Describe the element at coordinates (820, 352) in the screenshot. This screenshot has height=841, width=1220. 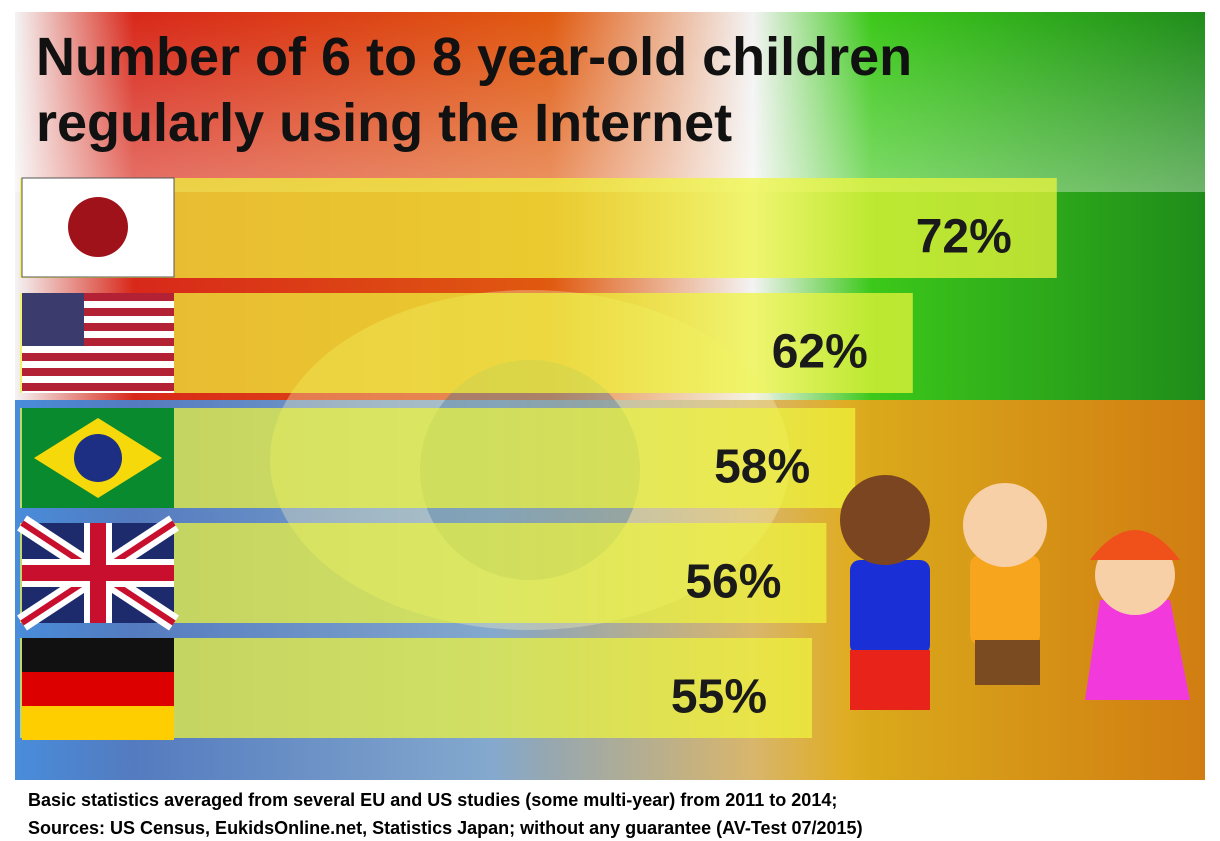
I see `value-label: 62%` at that location.